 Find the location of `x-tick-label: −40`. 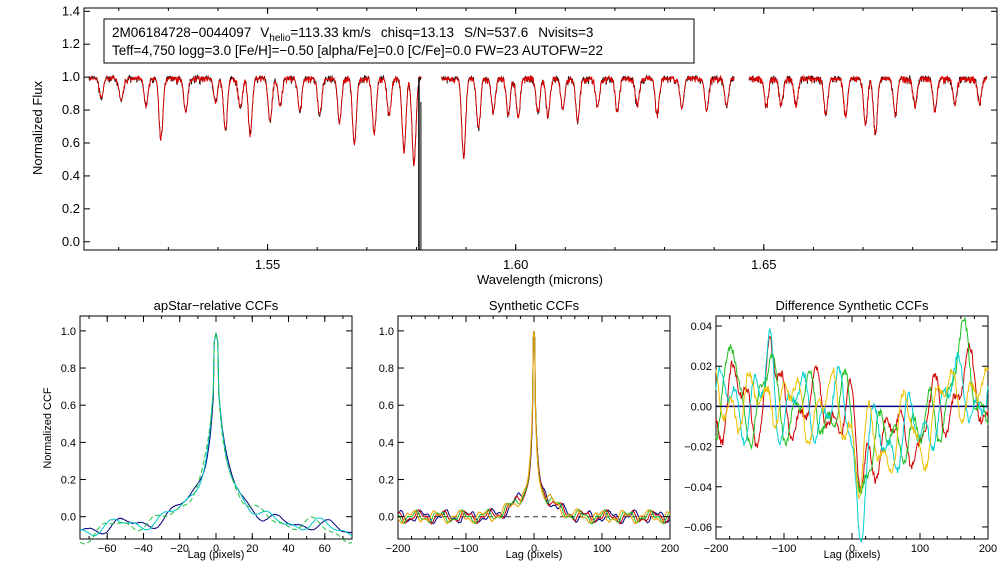

x-tick-label: −40 is located at coordinates (143, 549).